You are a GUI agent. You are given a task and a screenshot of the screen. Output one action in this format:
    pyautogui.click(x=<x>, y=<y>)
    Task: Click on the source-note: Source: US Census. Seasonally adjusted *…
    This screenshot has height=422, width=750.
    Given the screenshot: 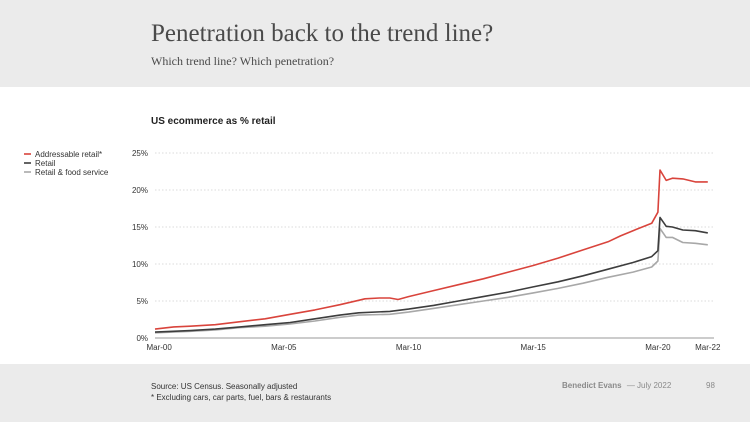 What is the action you would take?
    pyautogui.click(x=241, y=392)
    